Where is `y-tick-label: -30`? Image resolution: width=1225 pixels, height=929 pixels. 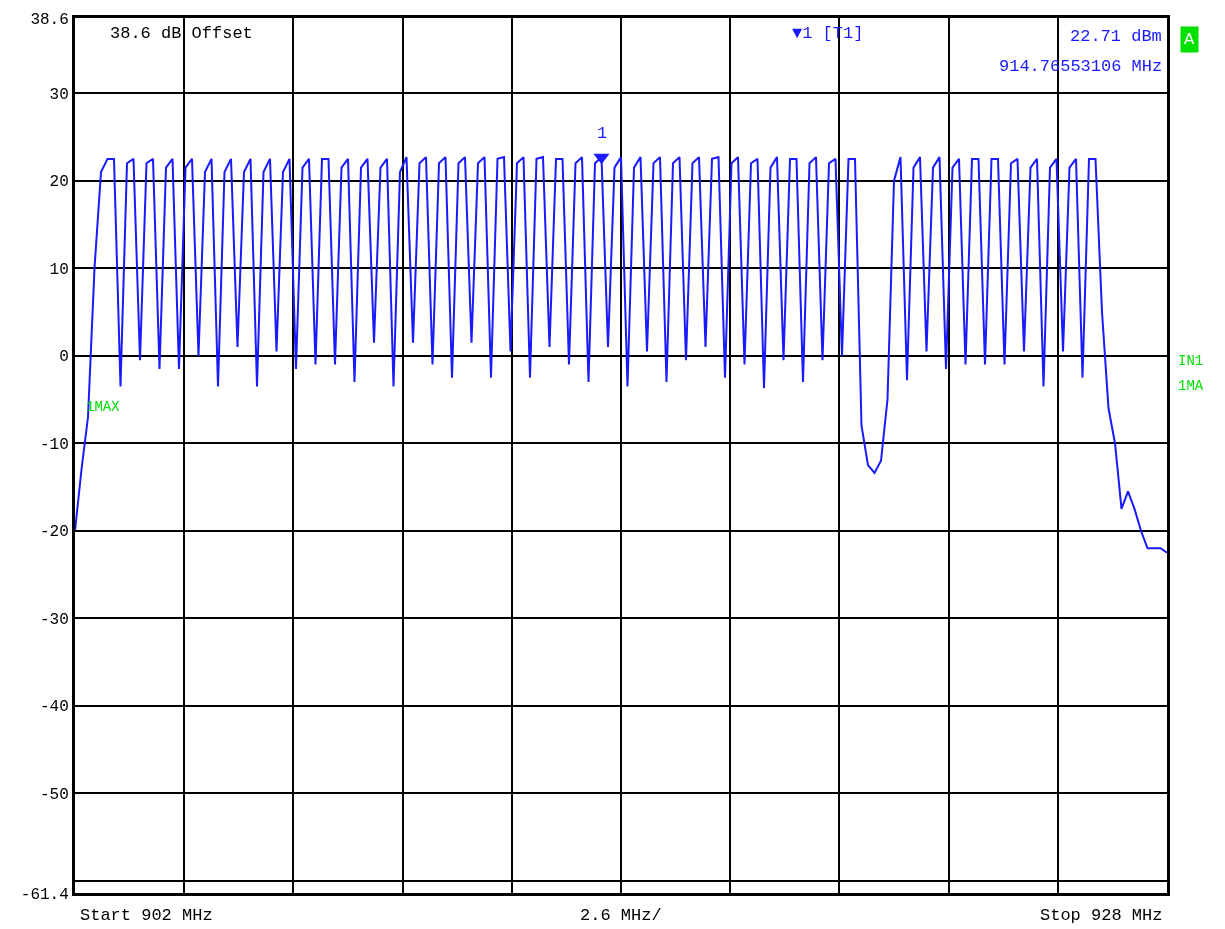
y-tick-label: -30 is located at coordinates (54, 619).